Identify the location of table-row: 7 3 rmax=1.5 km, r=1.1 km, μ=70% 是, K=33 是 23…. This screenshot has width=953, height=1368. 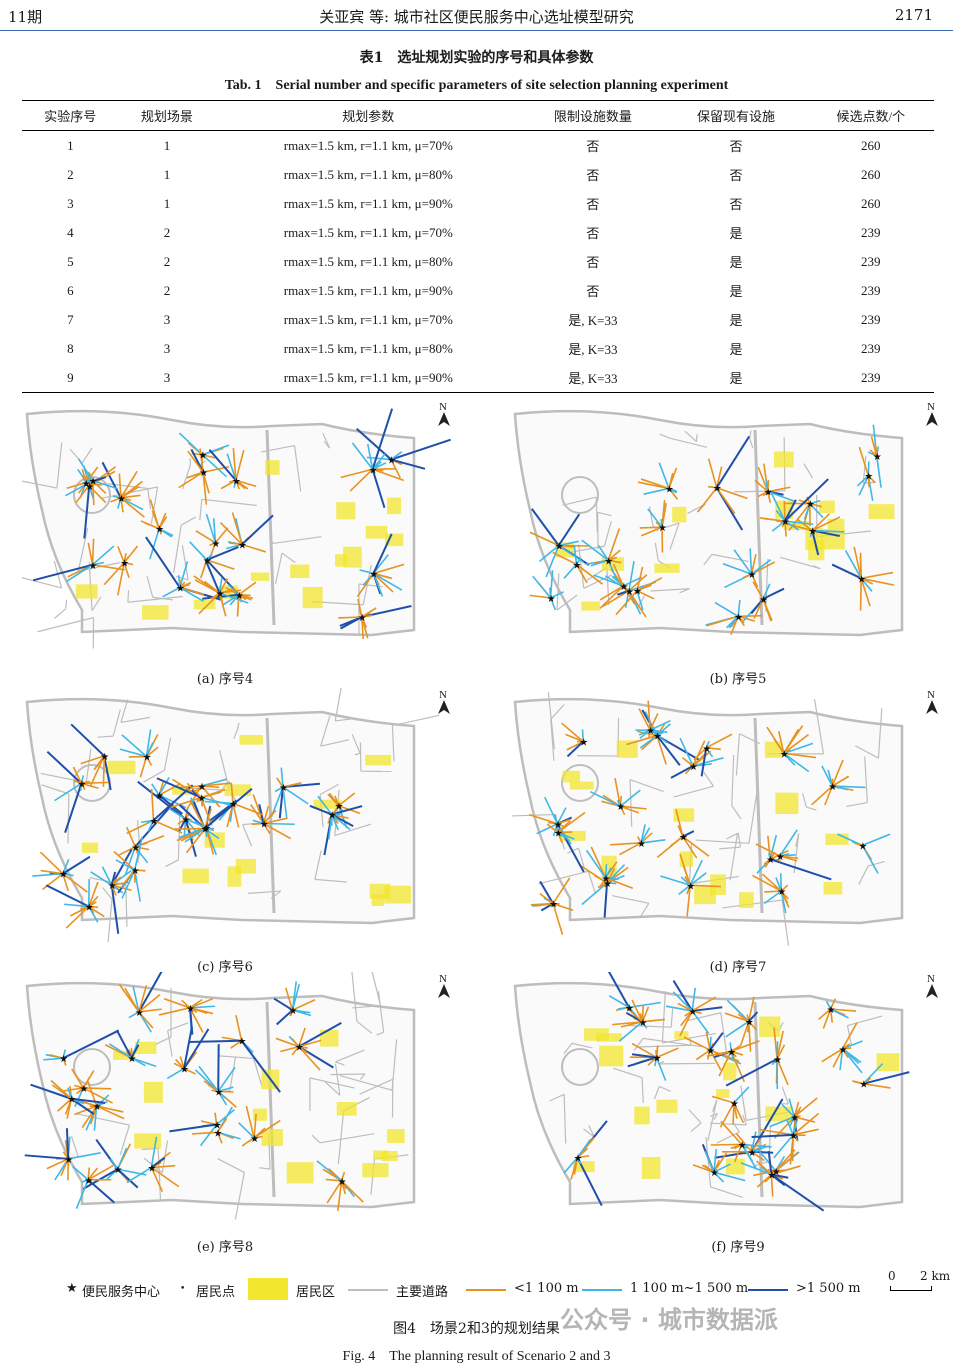
(478, 319).